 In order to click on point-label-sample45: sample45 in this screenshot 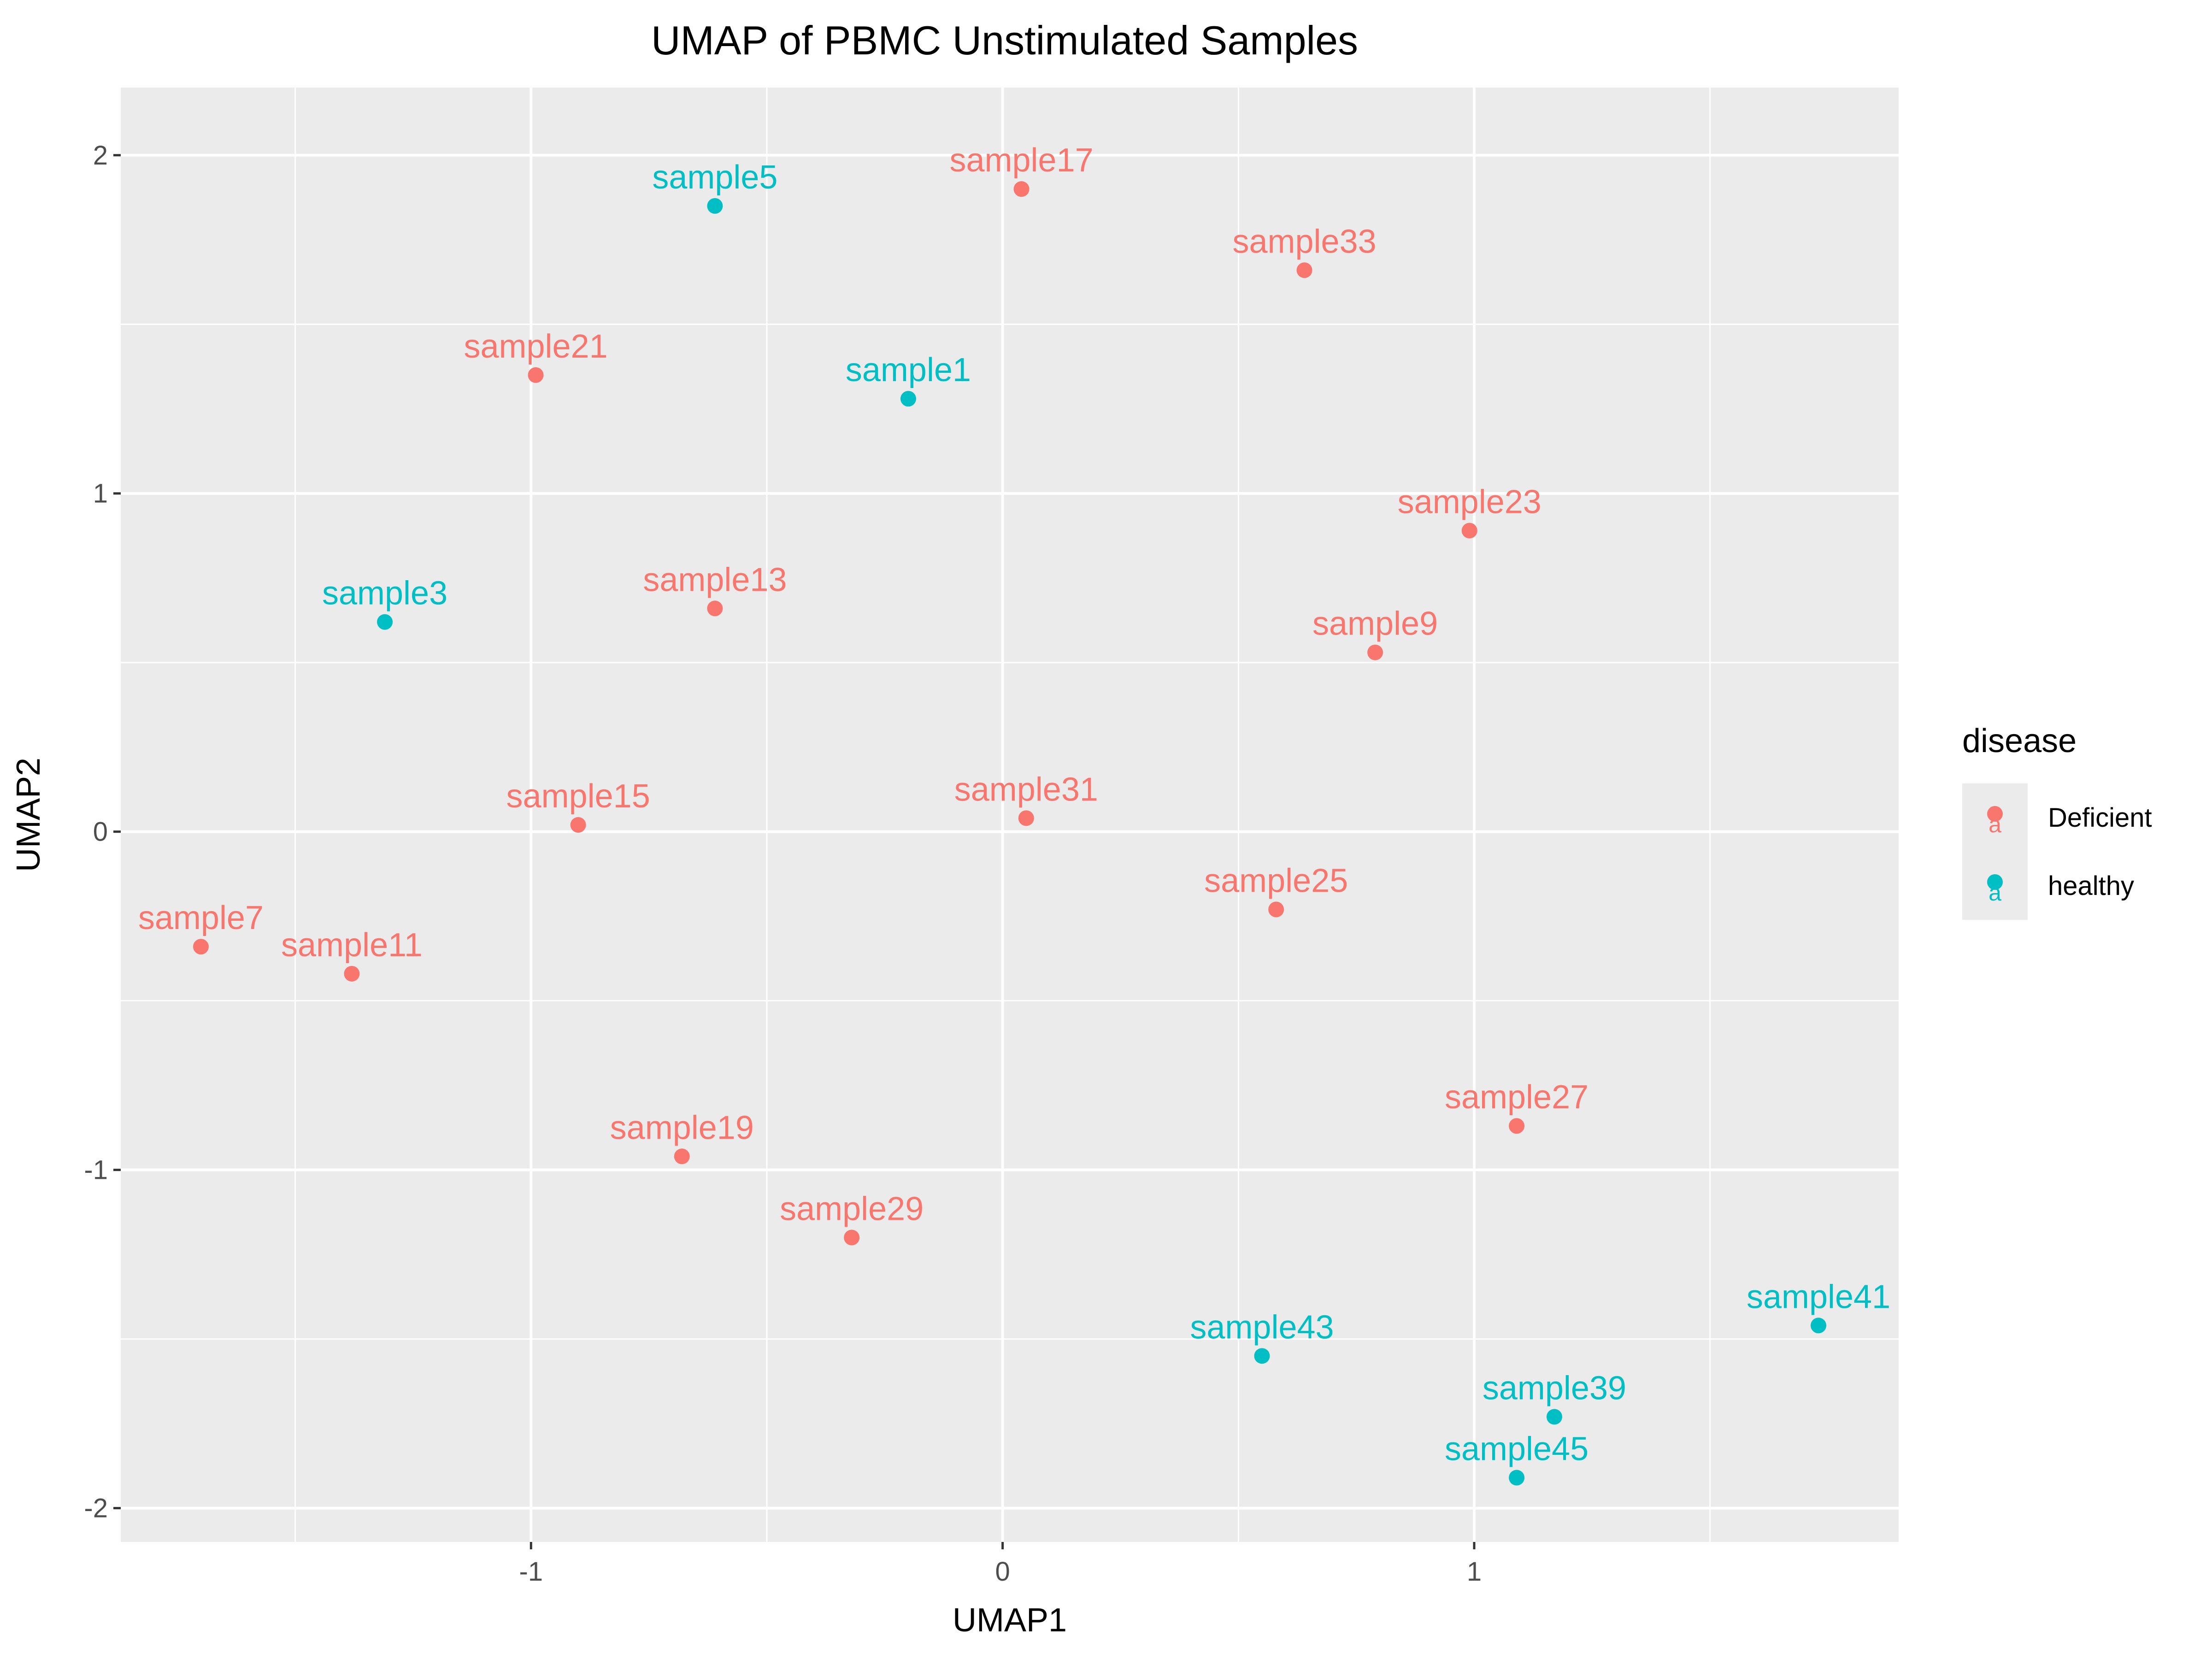, I will do `click(1516, 1449)`.